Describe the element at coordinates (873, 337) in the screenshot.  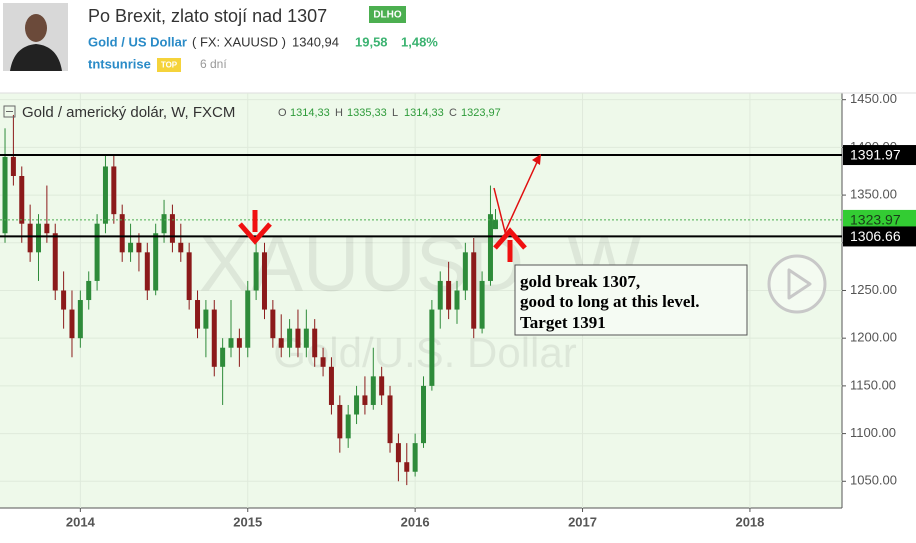
I see `y-tick-label: 1200.00` at that location.